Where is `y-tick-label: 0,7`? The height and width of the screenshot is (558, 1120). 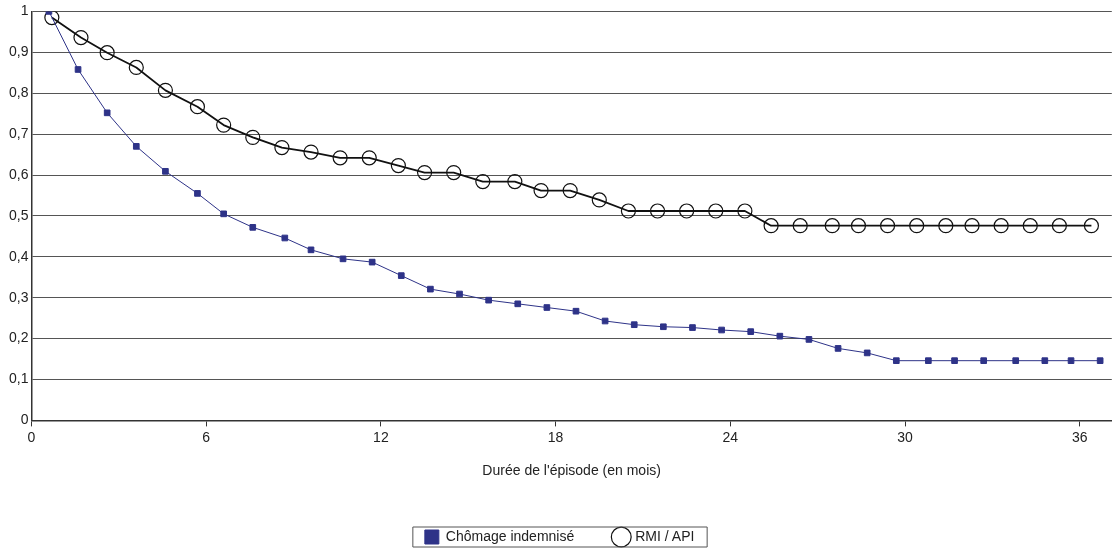
y-tick-label: 0,7 is located at coordinates (18, 132).